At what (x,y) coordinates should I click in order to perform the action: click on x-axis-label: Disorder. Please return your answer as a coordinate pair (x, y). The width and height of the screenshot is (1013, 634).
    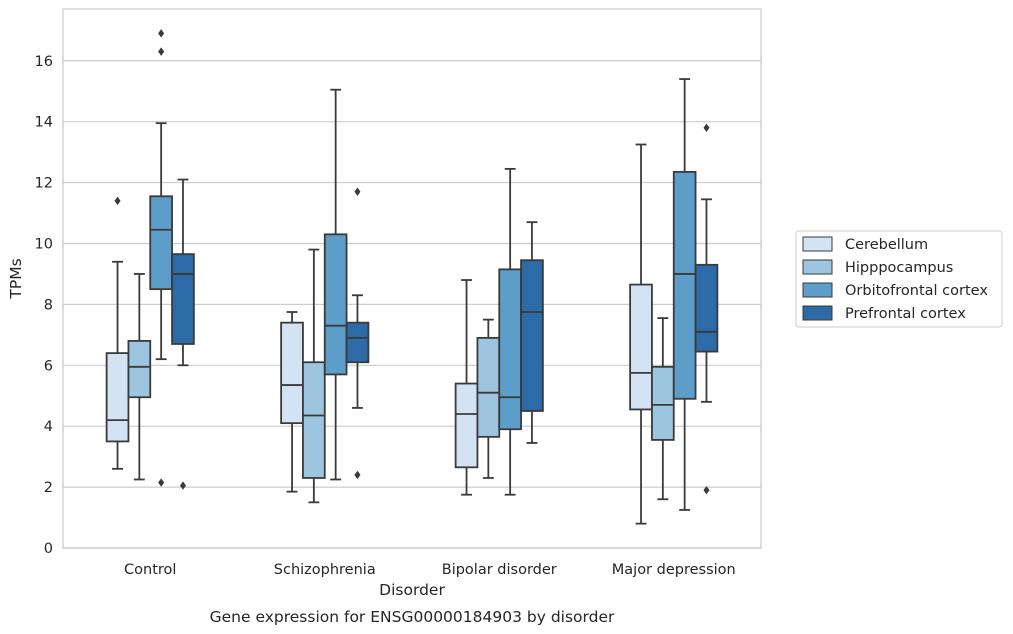
    Looking at the image, I should click on (412, 590).